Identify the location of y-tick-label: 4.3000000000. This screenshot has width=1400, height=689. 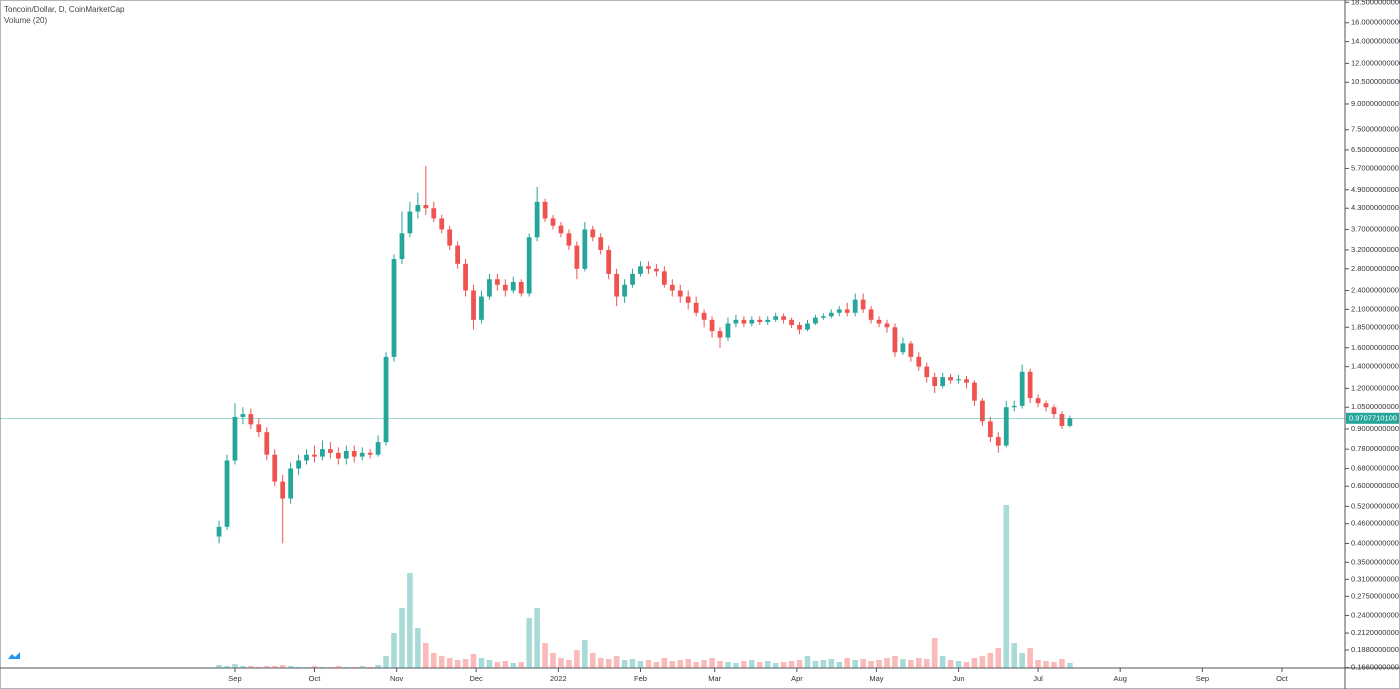
(1375, 207).